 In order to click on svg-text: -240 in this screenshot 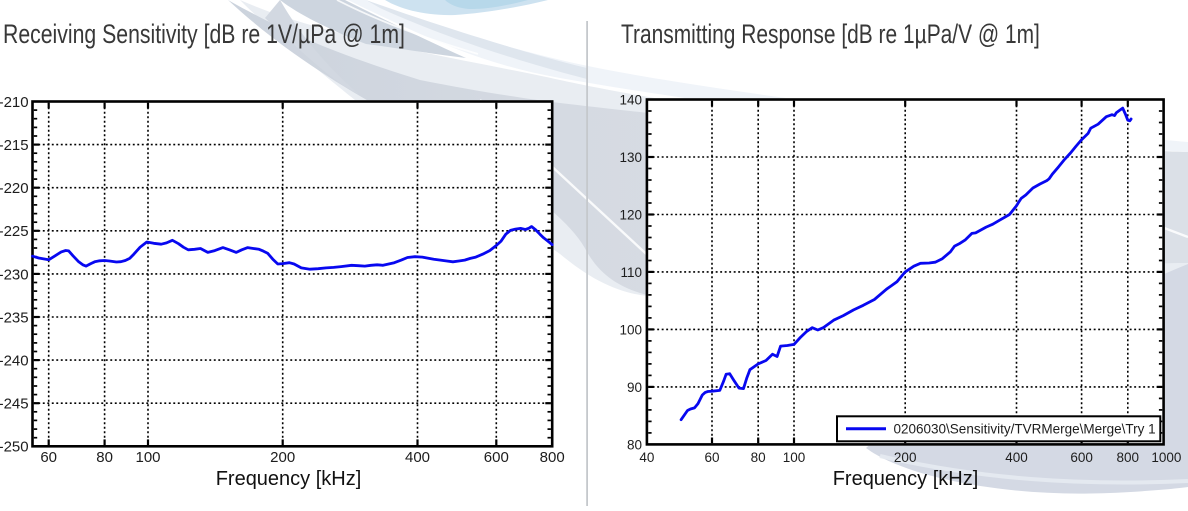, I will do `click(14, 361)`.